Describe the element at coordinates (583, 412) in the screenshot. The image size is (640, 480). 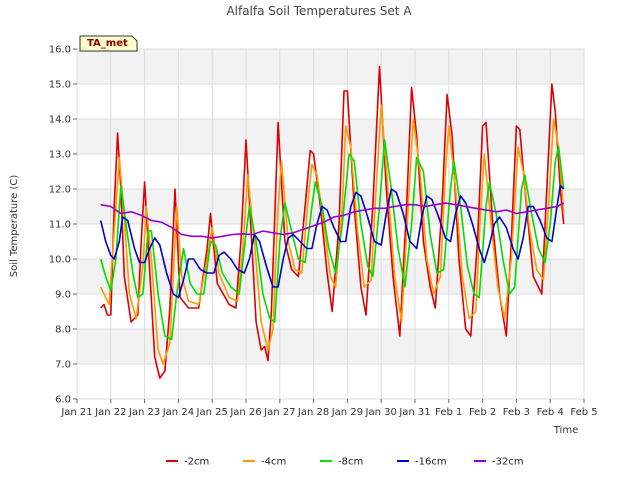
I see `x-tick-label: Feb 5` at that location.